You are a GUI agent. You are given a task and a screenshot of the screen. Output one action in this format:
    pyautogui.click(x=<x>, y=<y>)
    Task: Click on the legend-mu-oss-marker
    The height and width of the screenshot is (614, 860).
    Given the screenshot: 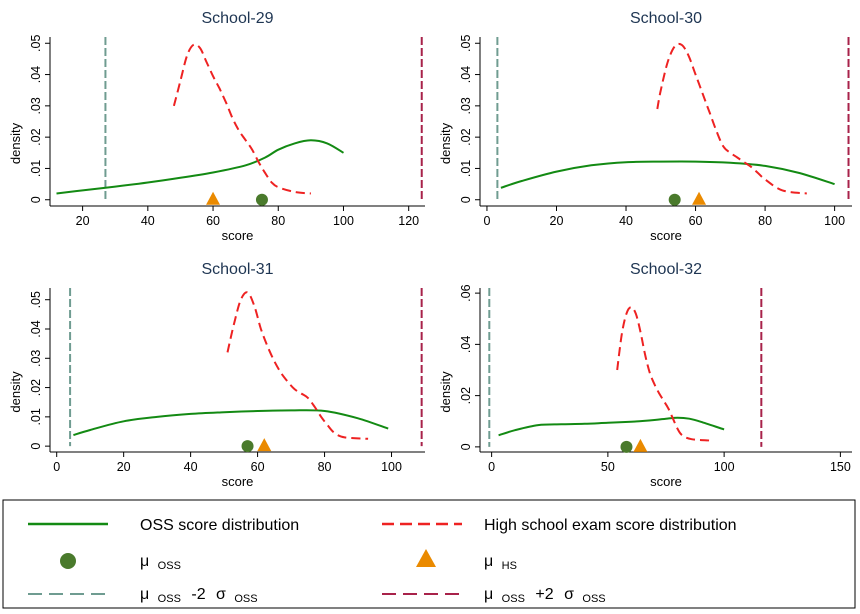 What is the action you would take?
    pyautogui.click(x=68, y=561)
    